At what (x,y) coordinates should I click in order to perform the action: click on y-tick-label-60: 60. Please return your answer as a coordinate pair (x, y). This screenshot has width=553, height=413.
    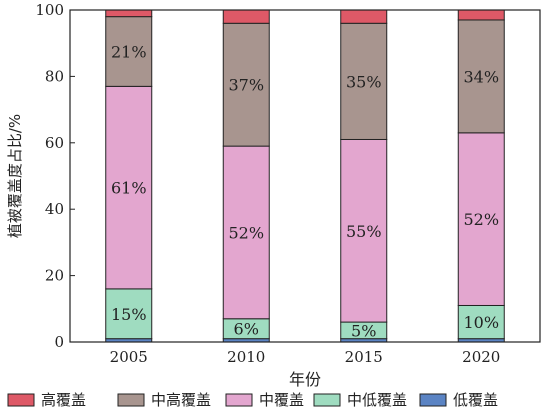
    Looking at the image, I should click on (54, 143).